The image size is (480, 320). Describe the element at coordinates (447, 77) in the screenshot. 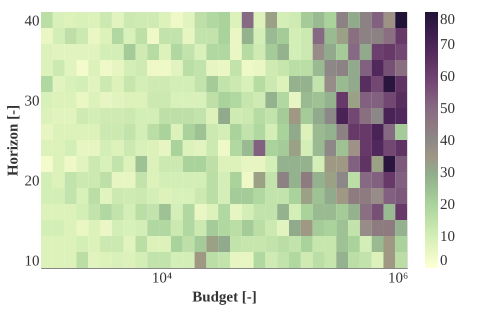

I see `color-bar-label: 60` at that location.